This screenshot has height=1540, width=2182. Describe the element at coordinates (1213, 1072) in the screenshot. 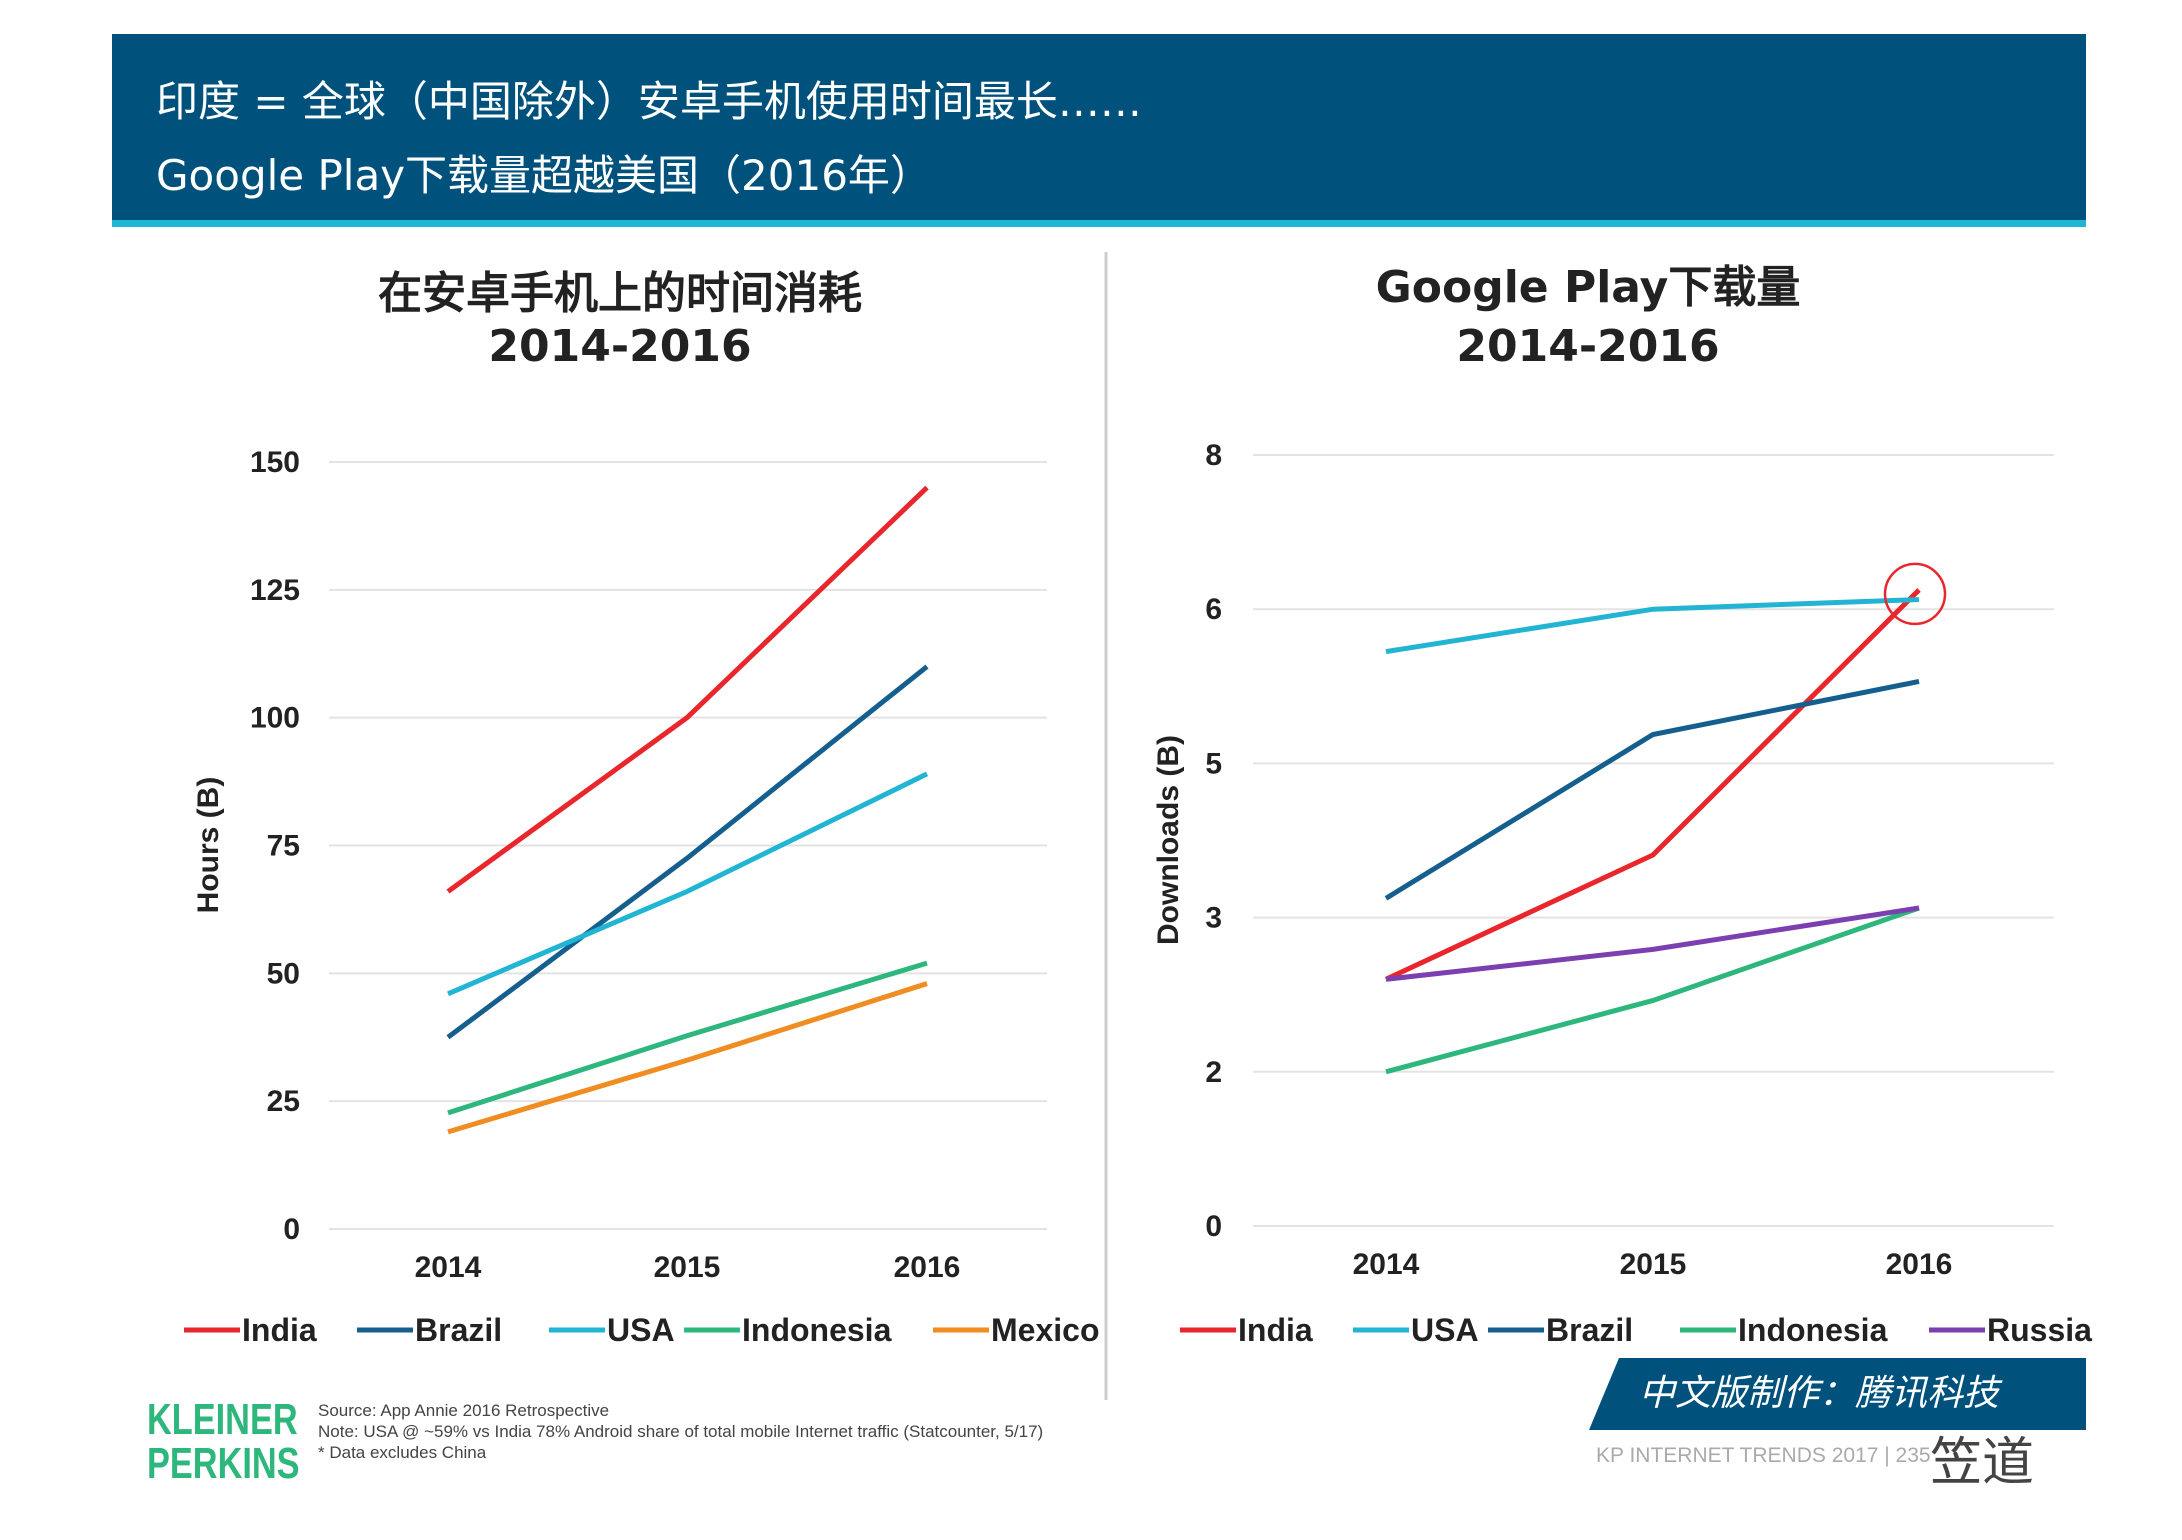

I see `y-tick-label: 2` at that location.